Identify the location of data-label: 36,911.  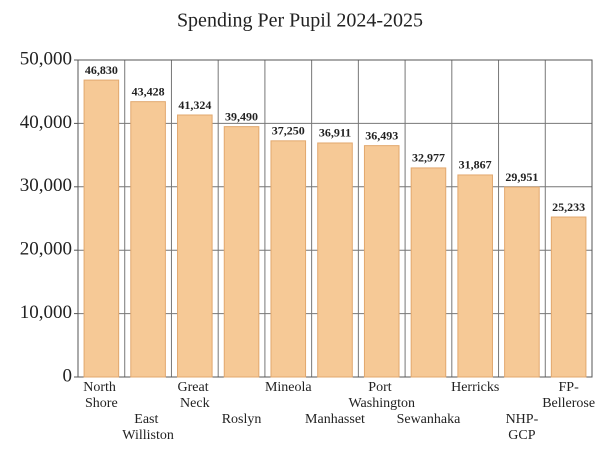
(335, 133).